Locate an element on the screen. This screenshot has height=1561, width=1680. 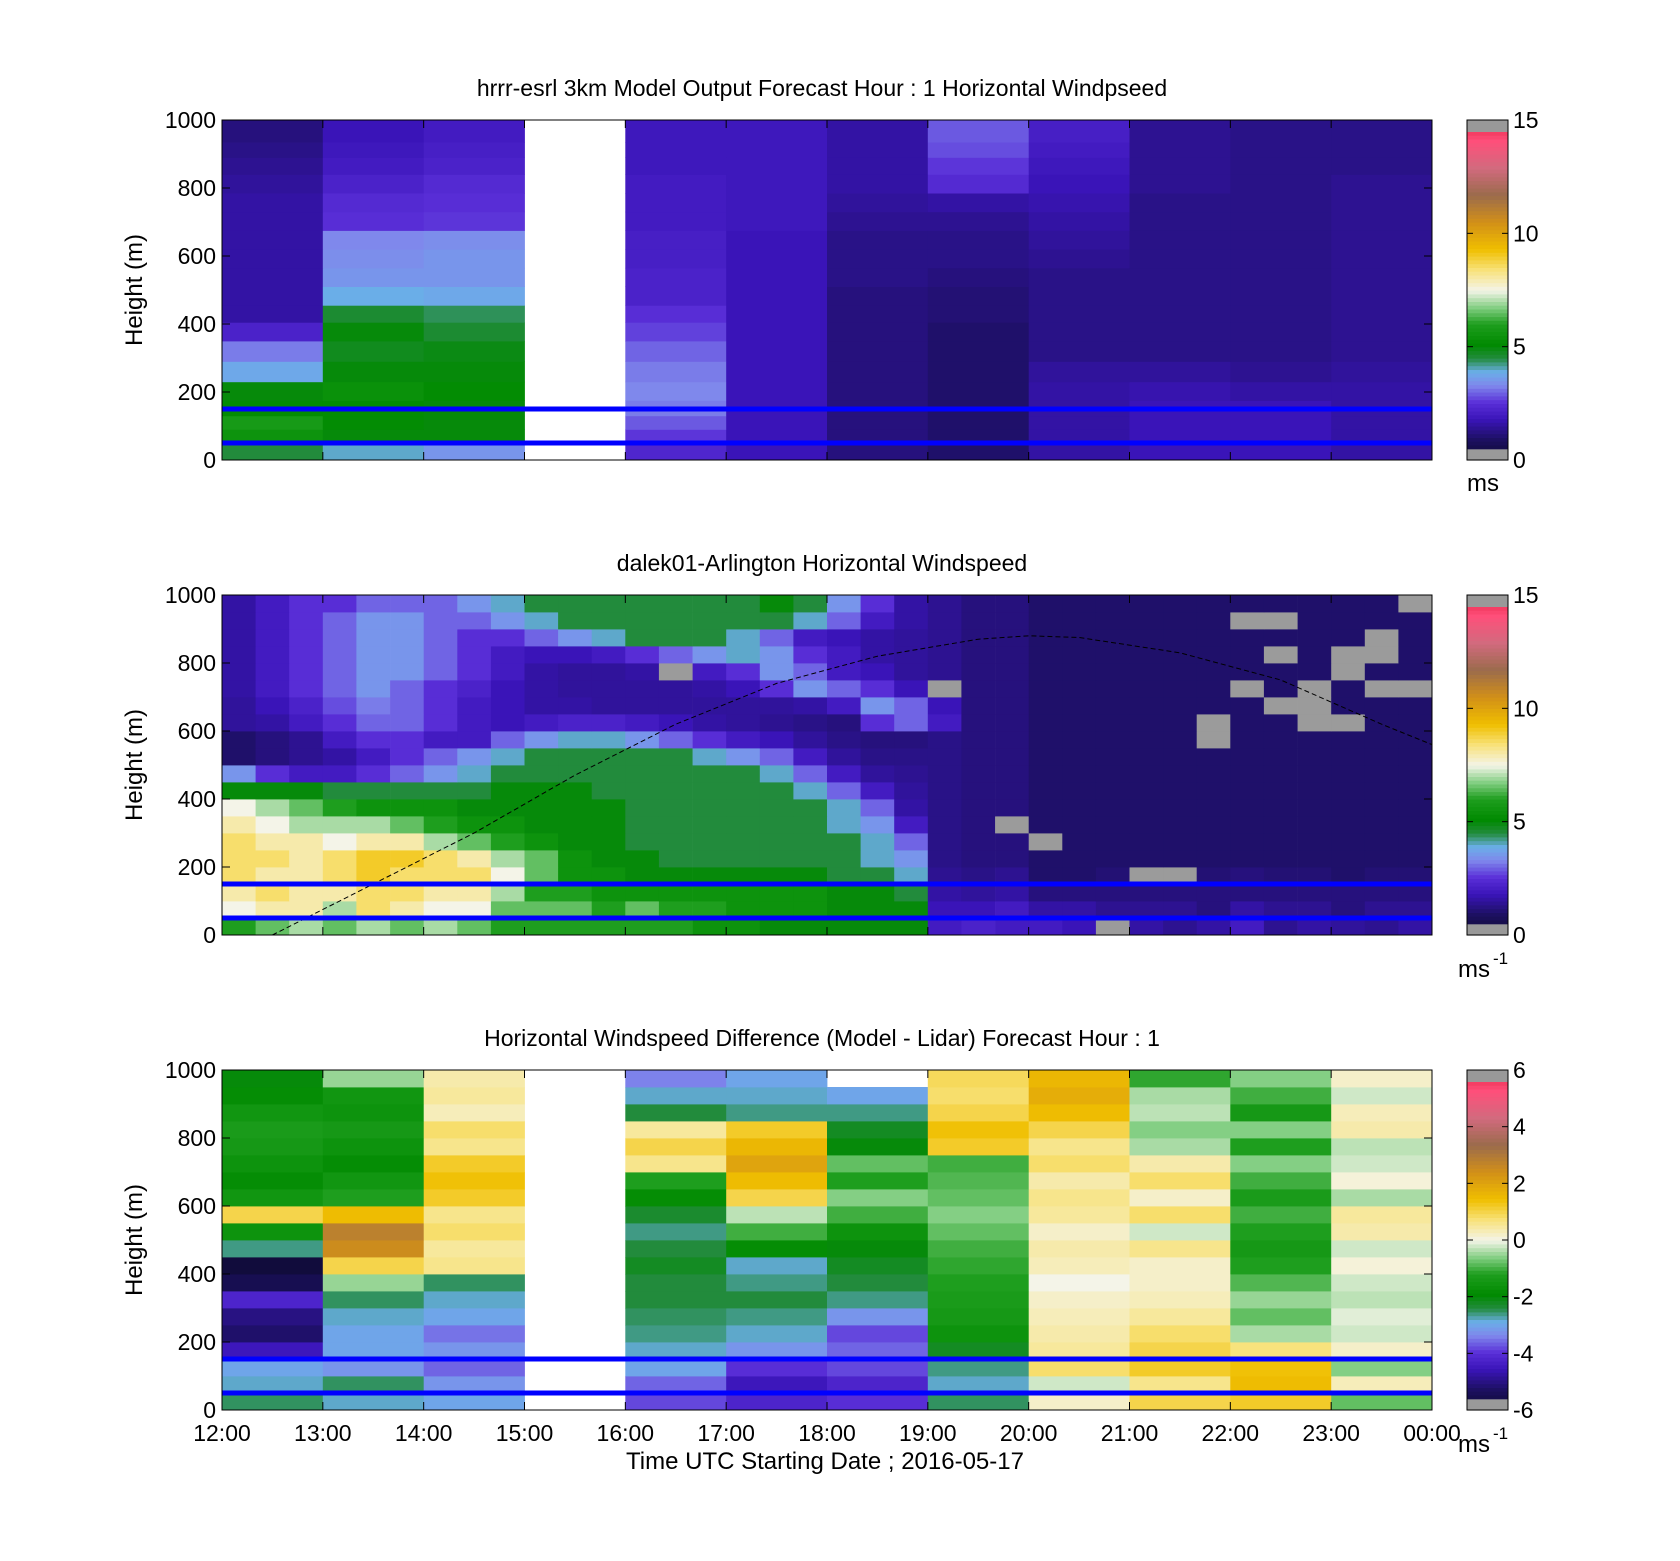
y-tick-label: 0 is located at coordinates (209, 460).